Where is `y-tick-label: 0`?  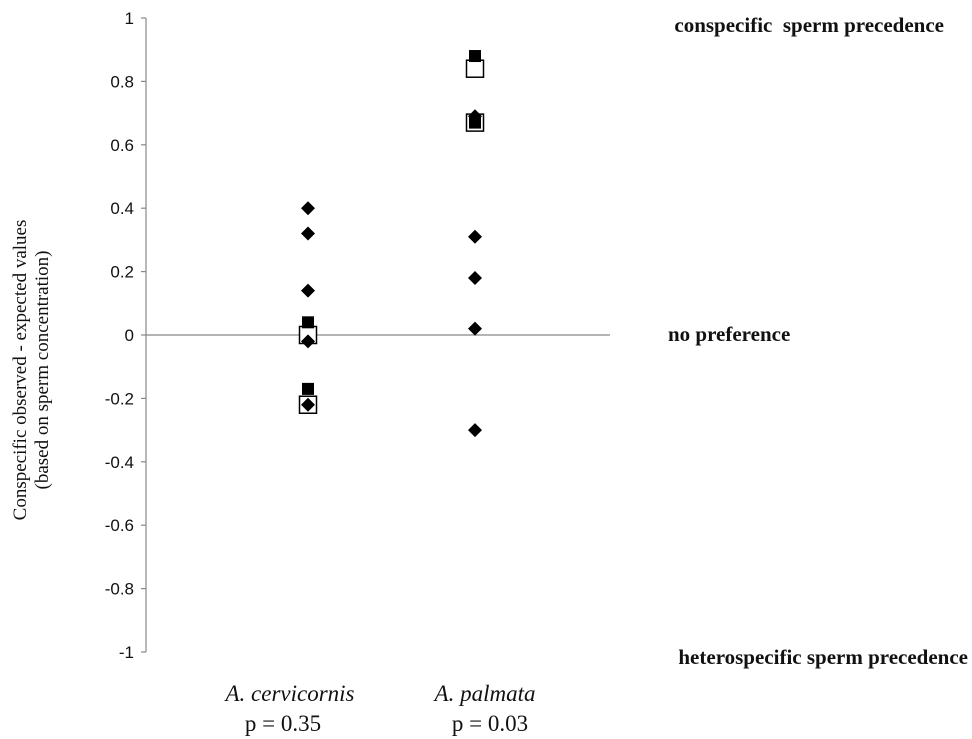
y-tick-label: 0 is located at coordinates (129, 335).